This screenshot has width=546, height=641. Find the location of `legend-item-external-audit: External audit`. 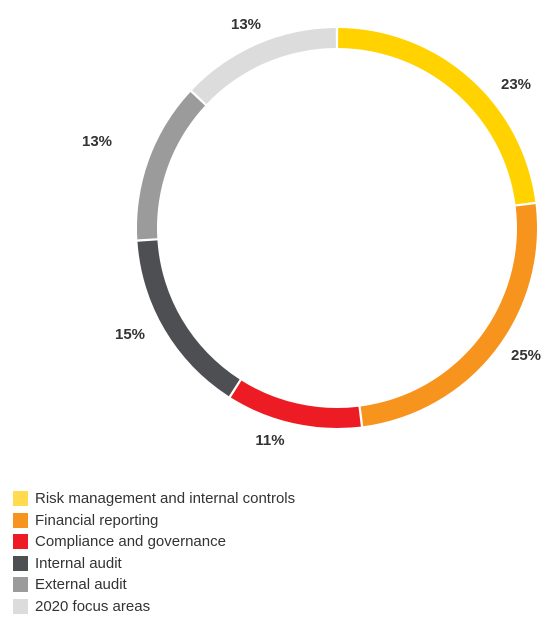

legend-item-external-audit: External audit is located at coordinates (154, 585).